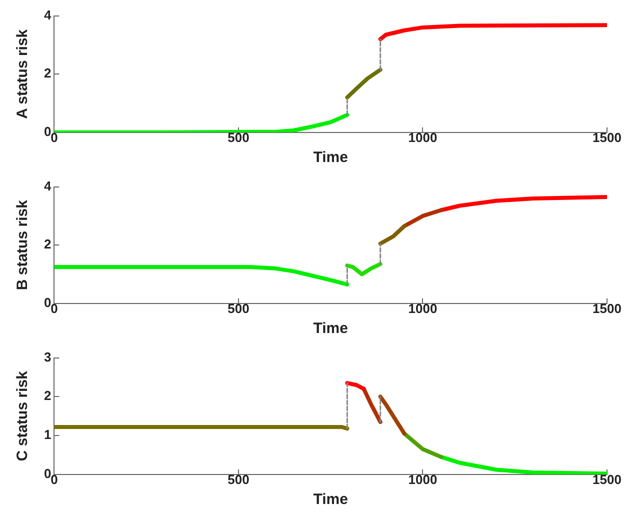  I want to click on y-tick-label: 1, so click(48, 434).